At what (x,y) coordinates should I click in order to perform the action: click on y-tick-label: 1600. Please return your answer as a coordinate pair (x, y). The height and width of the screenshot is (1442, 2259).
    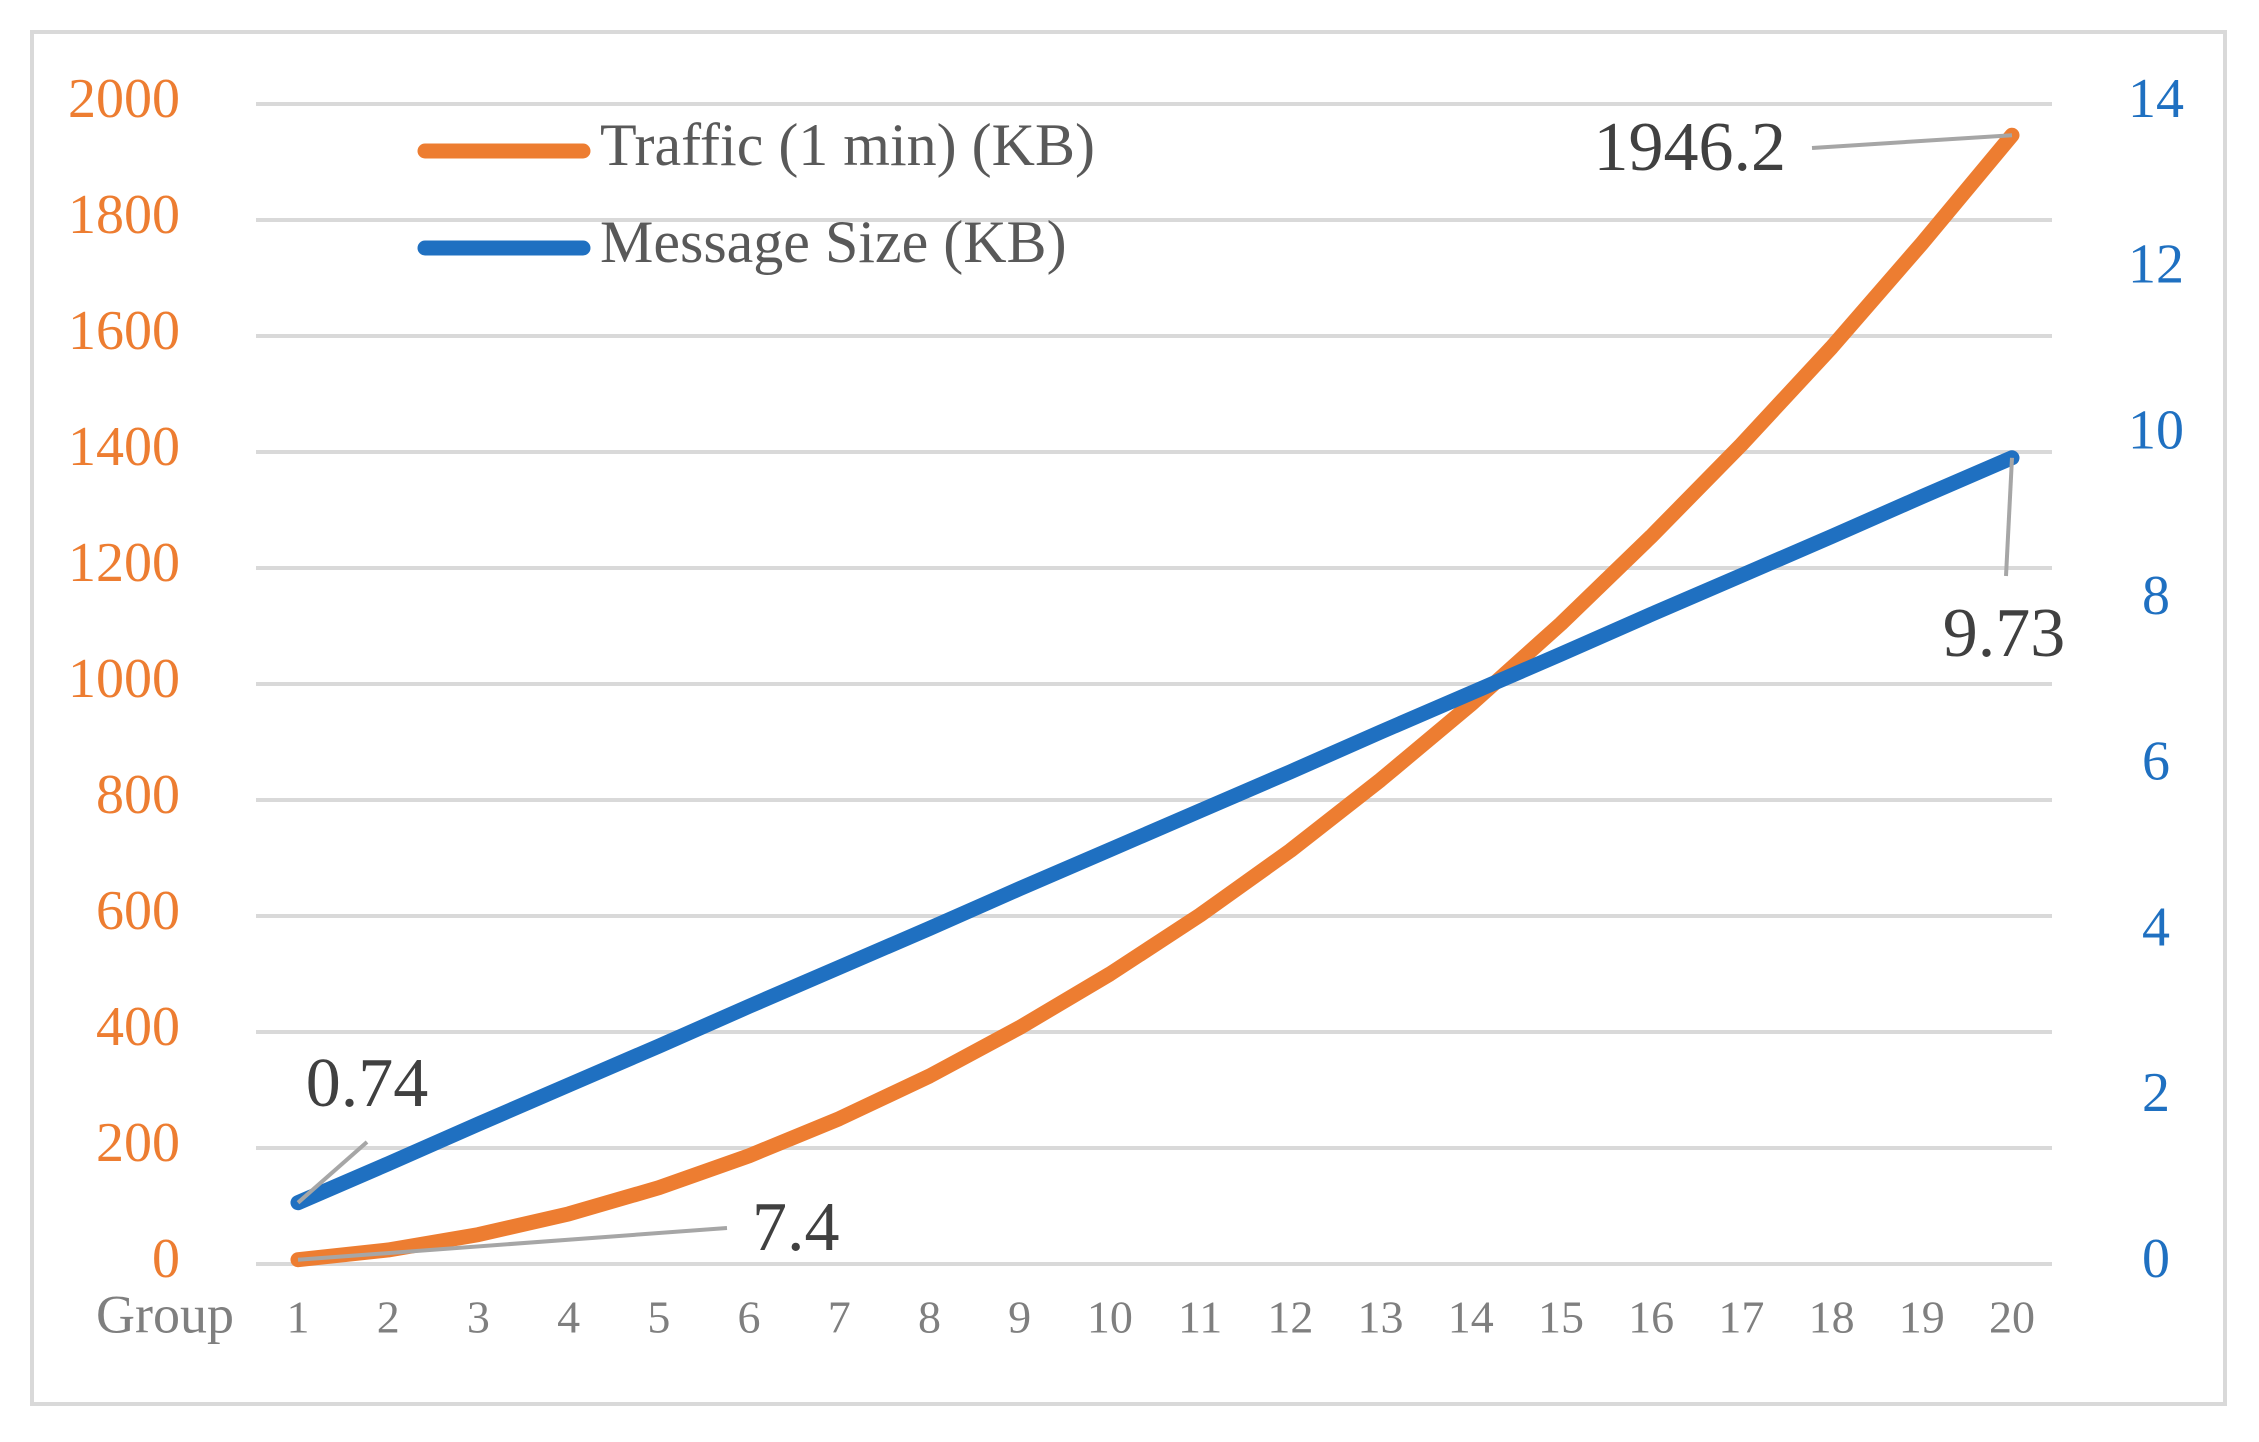
    Looking at the image, I should click on (124, 331).